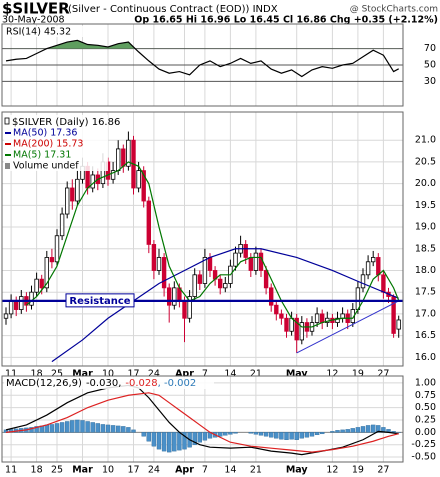 The height and width of the screenshot is (477, 440). What do you see at coordinates (430, 81) in the screenshot?
I see `y-tick-label: 30` at bounding box center [430, 81].